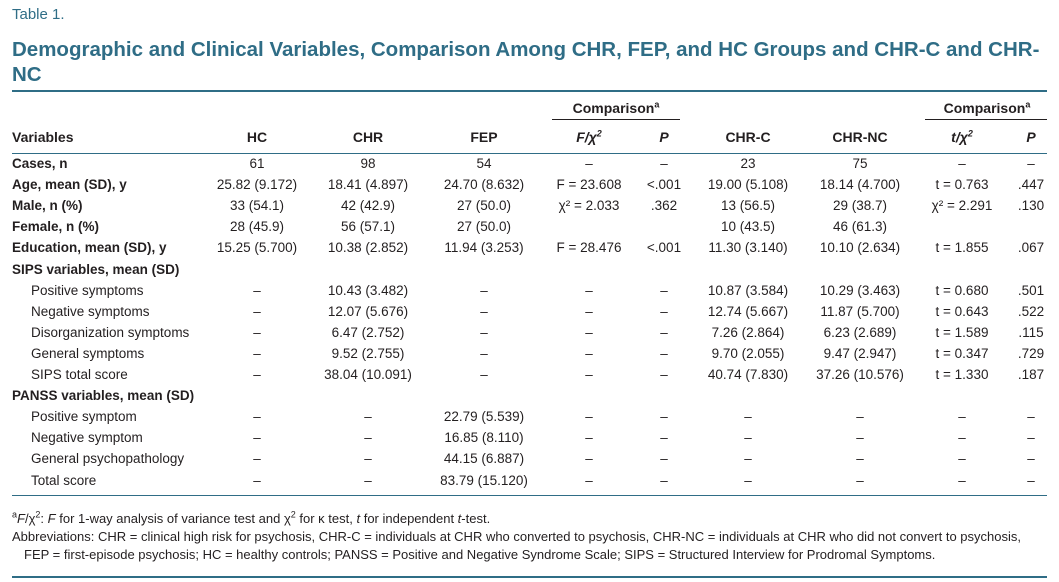  What do you see at coordinates (69, 184) in the screenshot?
I see `row-label: Age, mean (SD), y` at bounding box center [69, 184].